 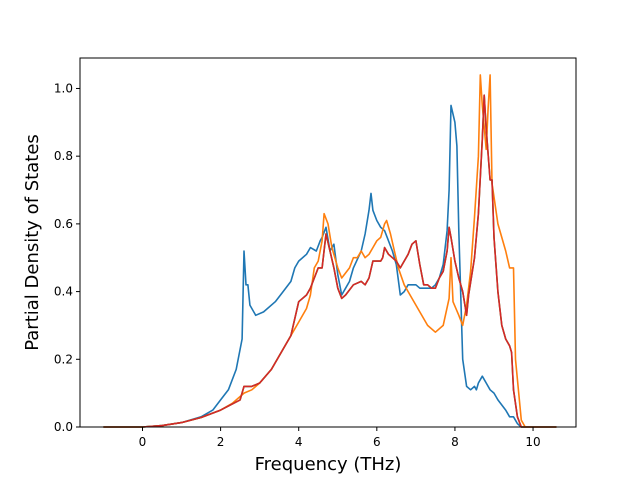 What do you see at coordinates (221, 442) in the screenshot?
I see `x-tick-label: 2` at bounding box center [221, 442].